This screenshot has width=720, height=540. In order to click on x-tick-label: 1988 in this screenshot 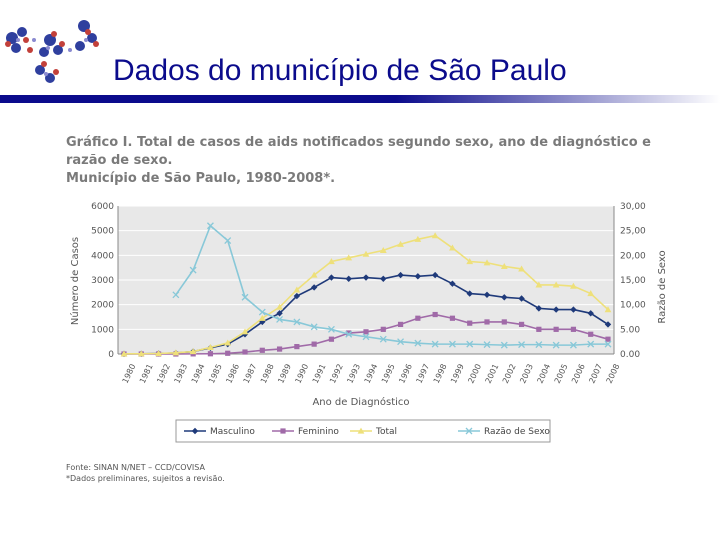, I will do `click(267, 374)`.